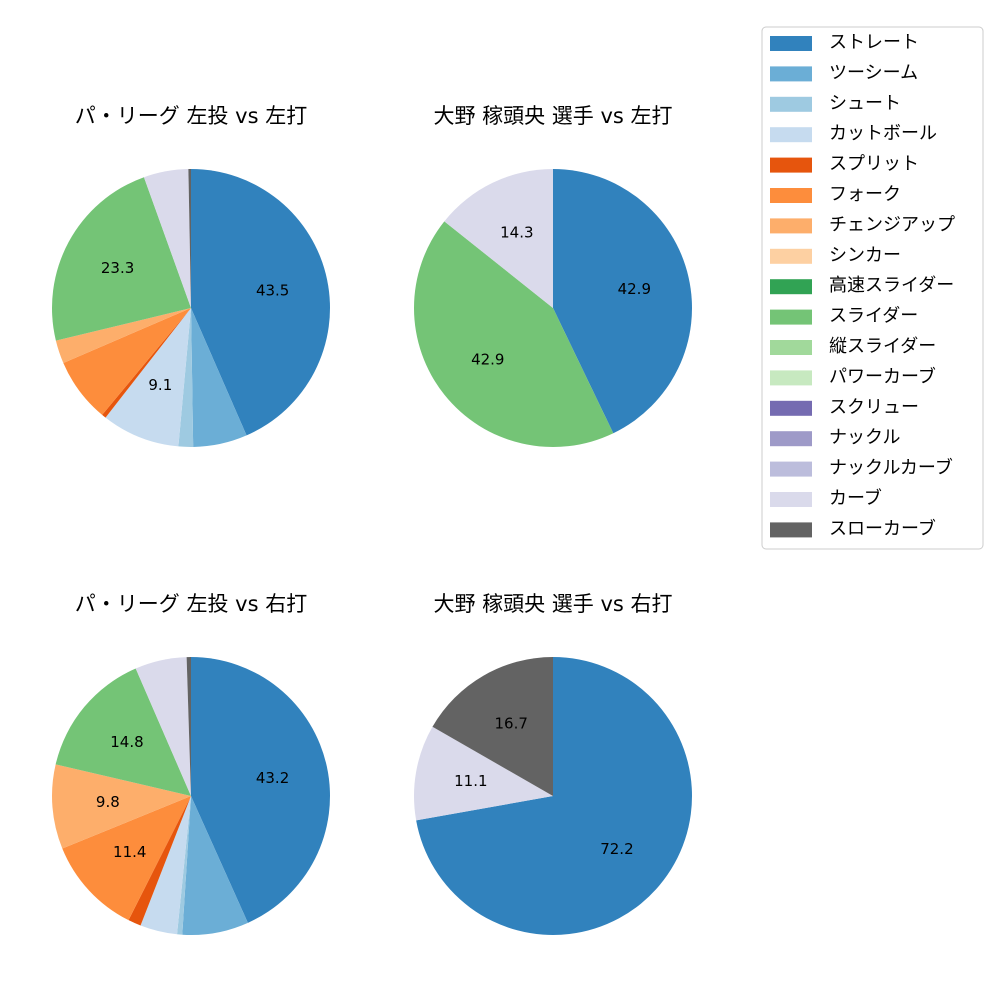 The height and width of the screenshot is (1000, 1000). I want to click on legend-frame, so click(872, 288).